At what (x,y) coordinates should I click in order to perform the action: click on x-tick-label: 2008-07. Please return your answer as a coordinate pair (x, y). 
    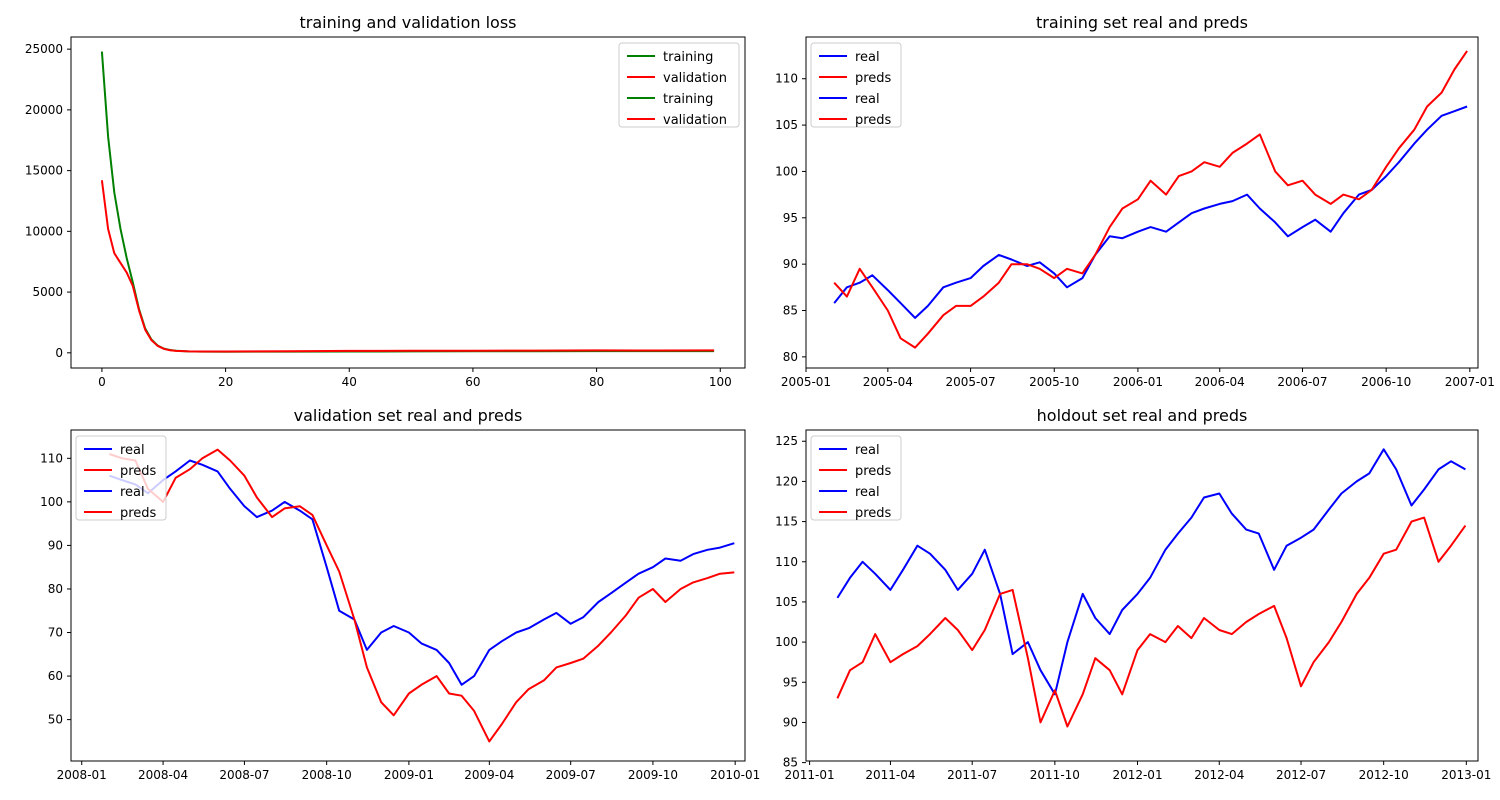
    Looking at the image, I should click on (244, 775).